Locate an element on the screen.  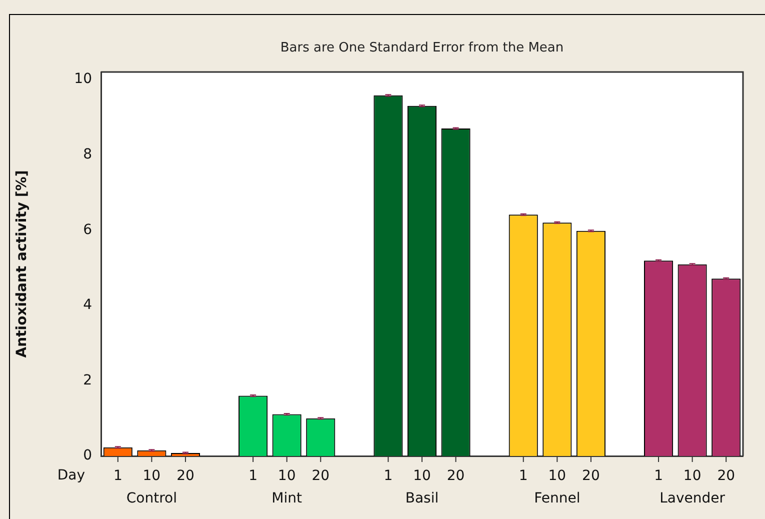
y-tick-label: 0 is located at coordinates (87, 456).